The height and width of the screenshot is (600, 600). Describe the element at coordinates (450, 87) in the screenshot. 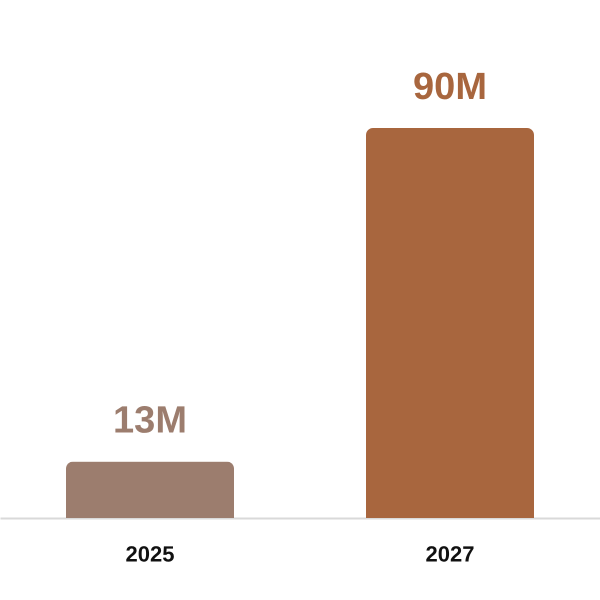

I see `data-label: 90M` at that location.